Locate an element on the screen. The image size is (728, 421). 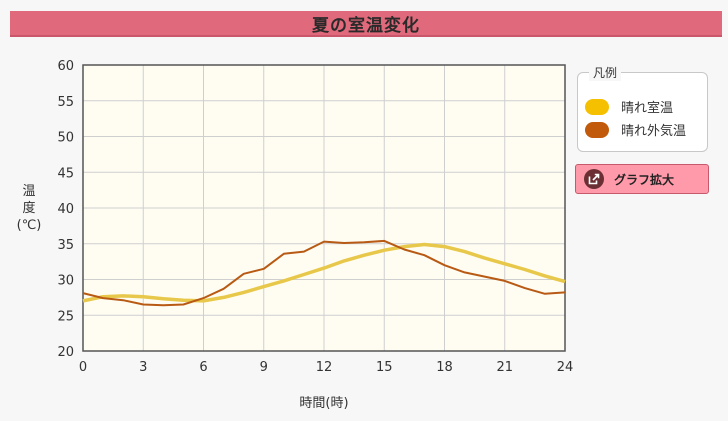
y-axis-title: 温 度 (℃) is located at coordinates (29, 208).